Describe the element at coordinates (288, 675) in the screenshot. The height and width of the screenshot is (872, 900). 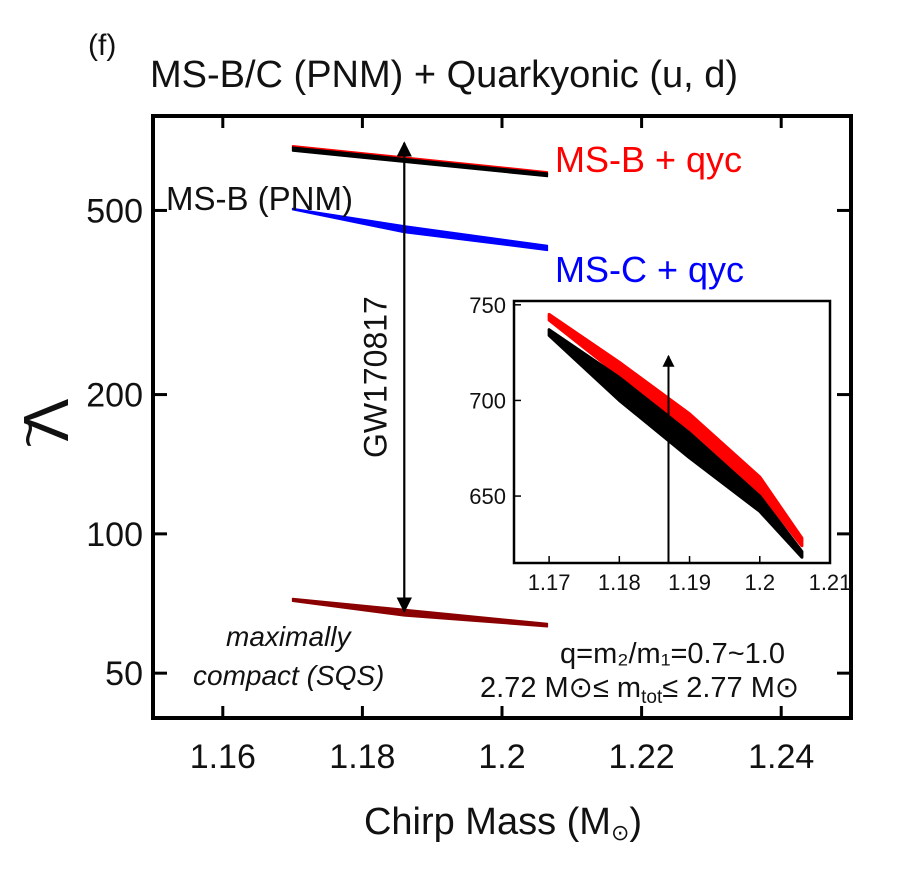
I see `sqs-label-line2: compact (SQS)` at that location.